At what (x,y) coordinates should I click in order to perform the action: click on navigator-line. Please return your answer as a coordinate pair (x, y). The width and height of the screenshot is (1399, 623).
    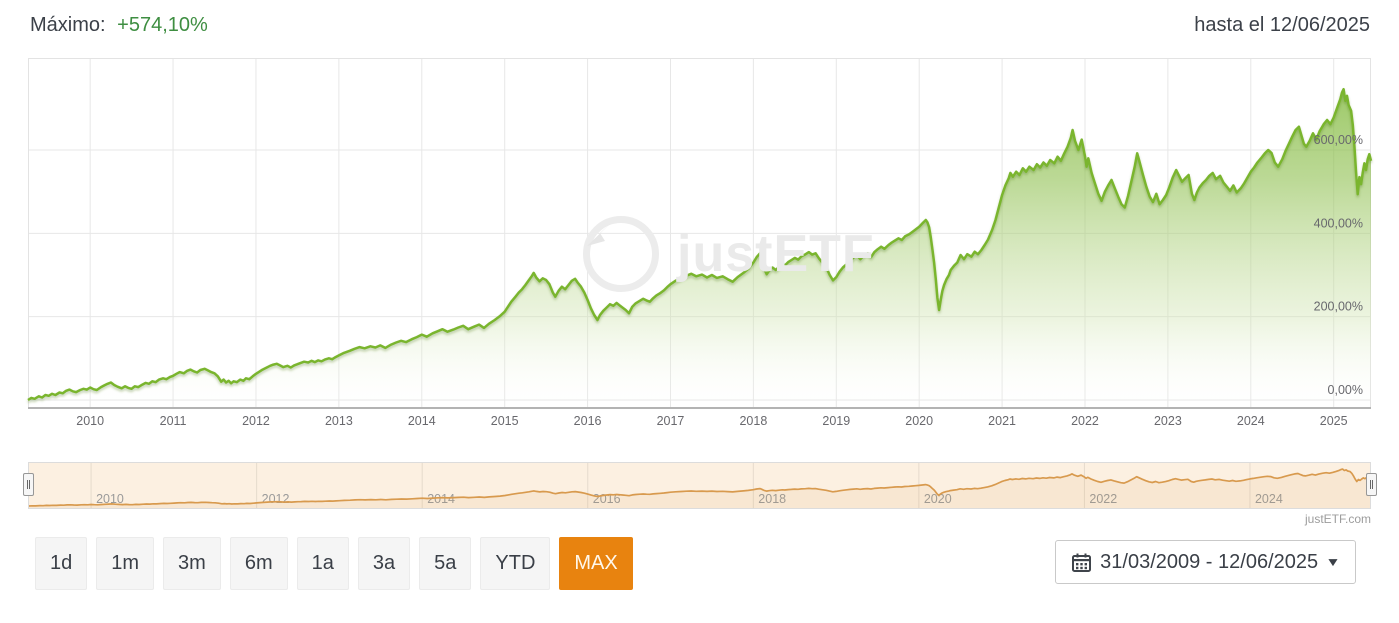
    Looking at the image, I should click on (699, 487).